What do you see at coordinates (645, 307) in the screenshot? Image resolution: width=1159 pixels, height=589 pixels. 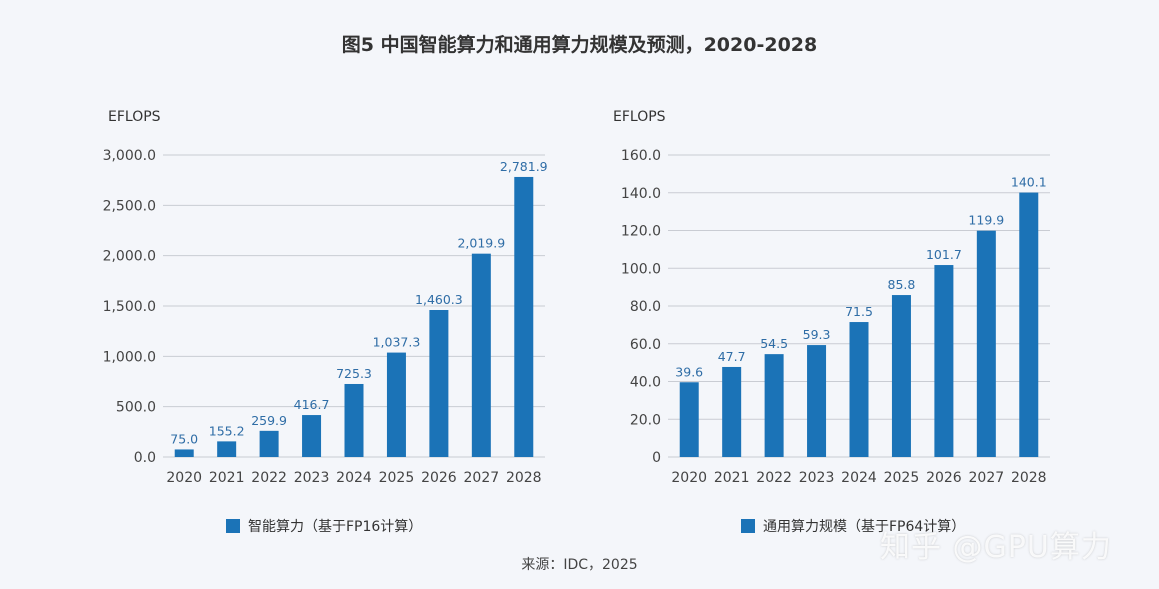 I see `y-tick-label: 80.0` at bounding box center [645, 307].